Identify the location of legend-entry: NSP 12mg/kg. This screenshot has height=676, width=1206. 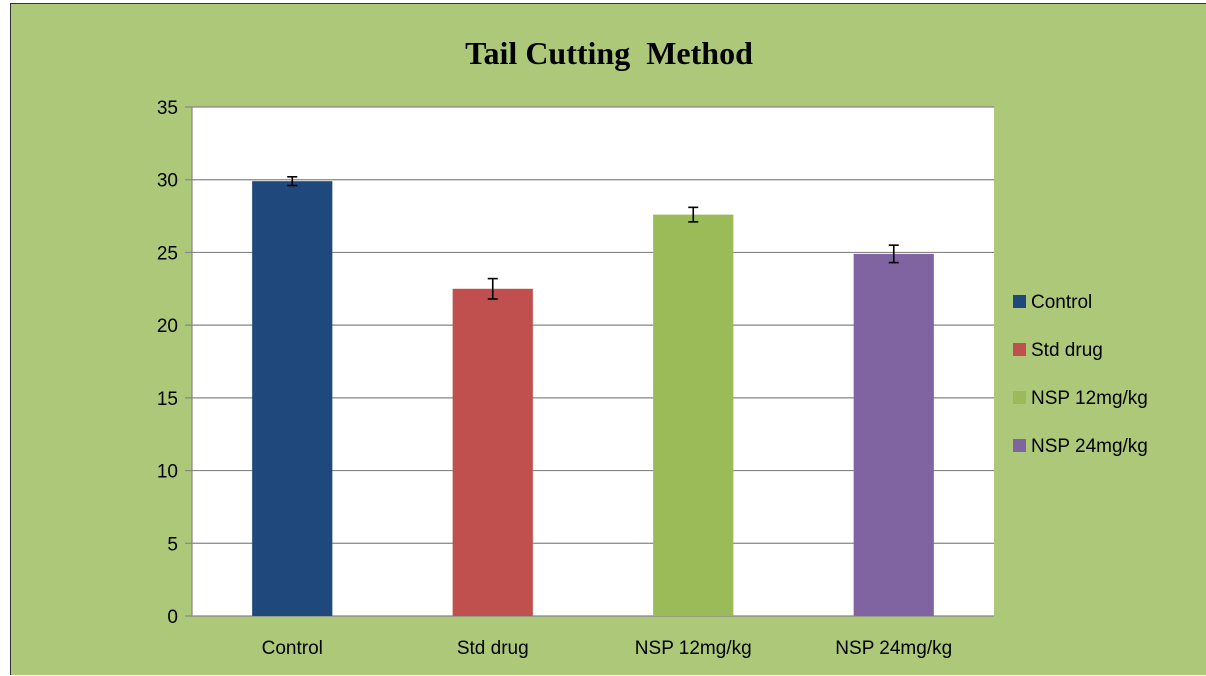
(1089, 398).